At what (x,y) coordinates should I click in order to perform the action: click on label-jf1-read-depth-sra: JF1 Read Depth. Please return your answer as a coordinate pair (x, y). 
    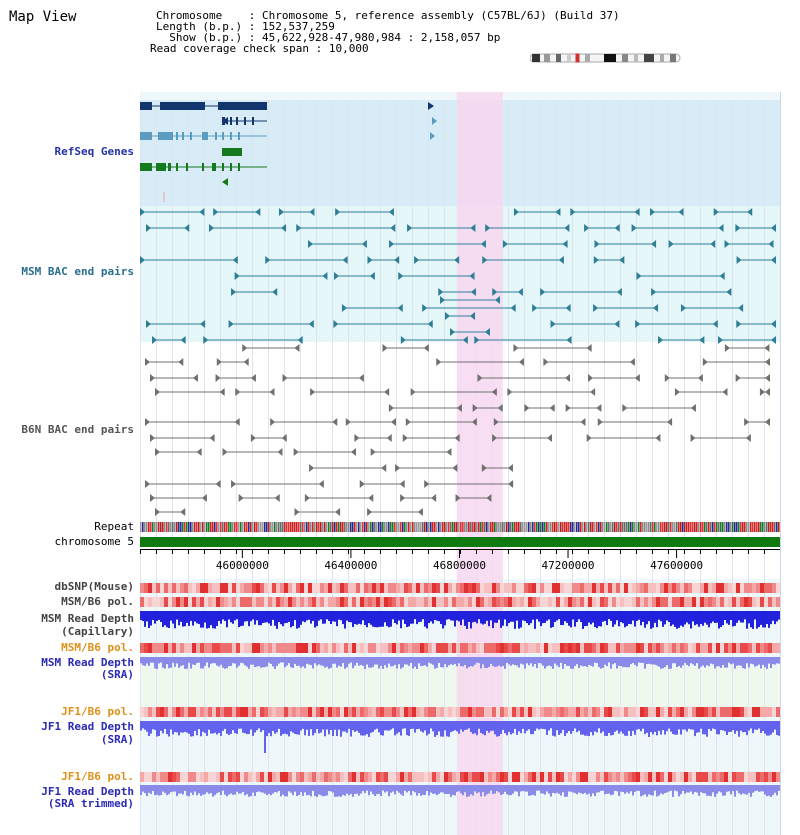
    Looking at the image, I should click on (87, 726).